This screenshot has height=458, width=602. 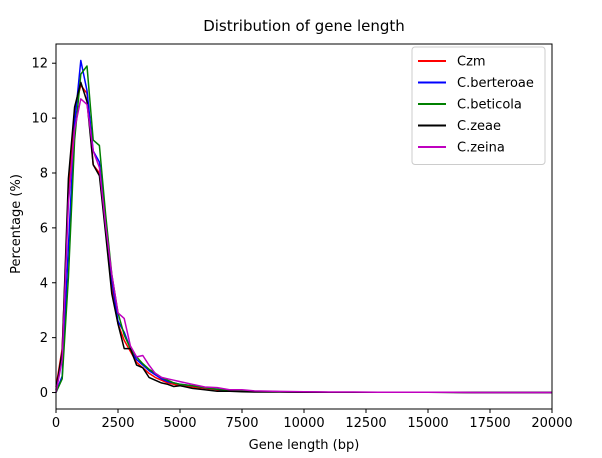 I want to click on y-tick-label: 2, so click(x=44, y=338).